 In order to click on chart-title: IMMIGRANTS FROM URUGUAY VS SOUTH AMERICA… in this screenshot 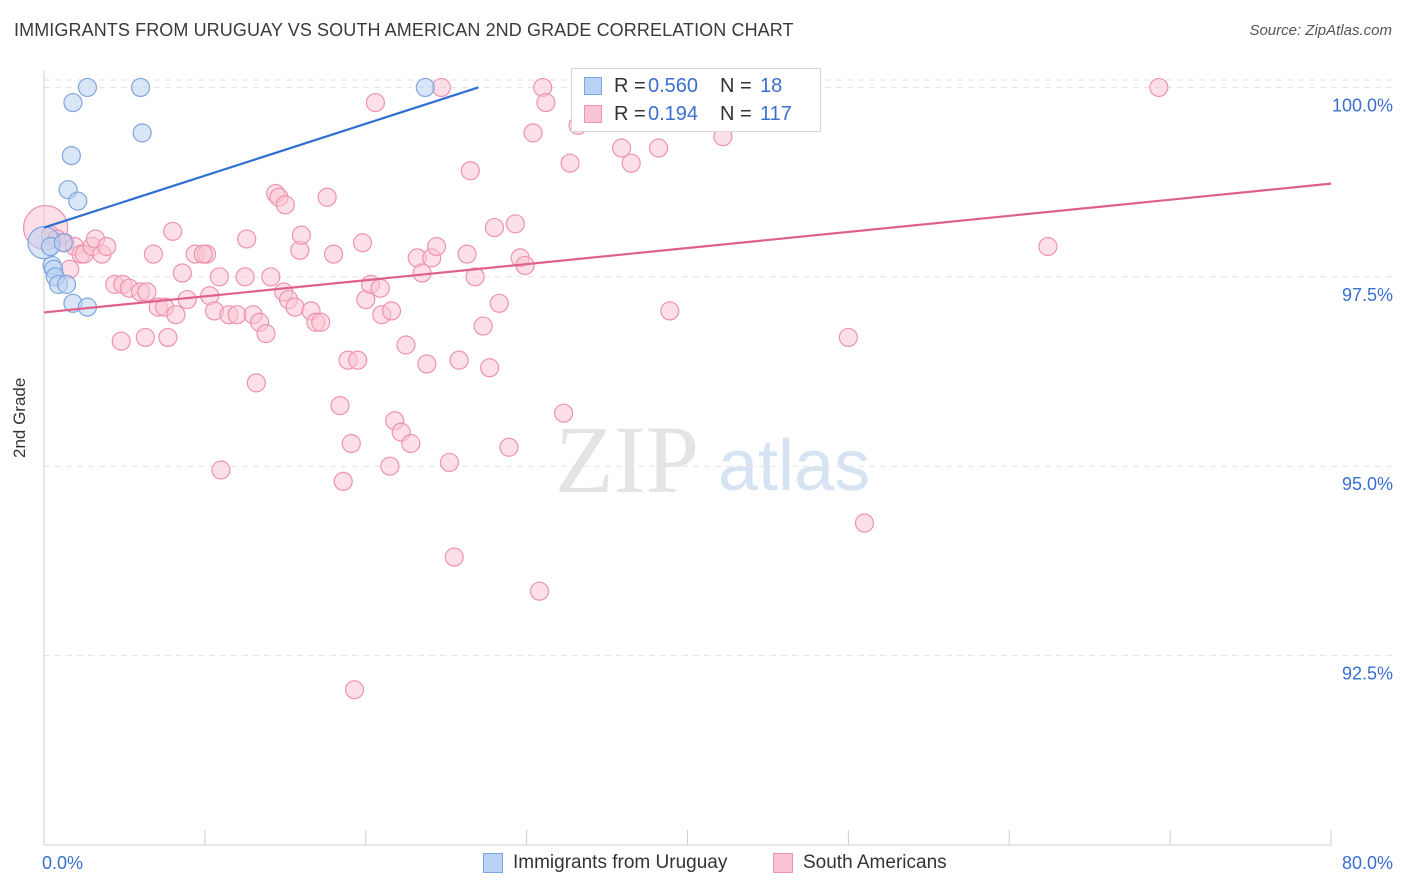, I will do `click(404, 30)`.